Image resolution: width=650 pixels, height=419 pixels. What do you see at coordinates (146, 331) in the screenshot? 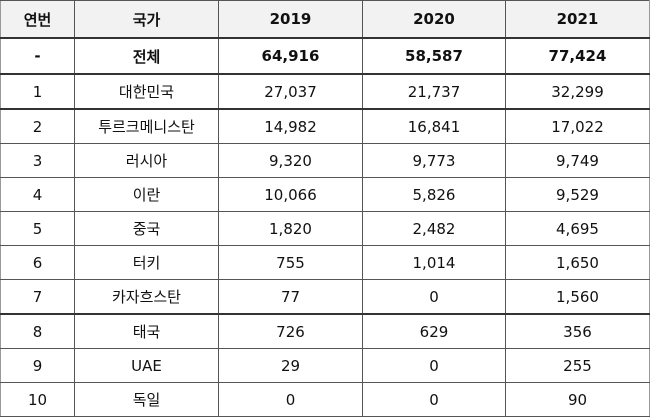
I see `cell-country: 태국` at bounding box center [146, 331].